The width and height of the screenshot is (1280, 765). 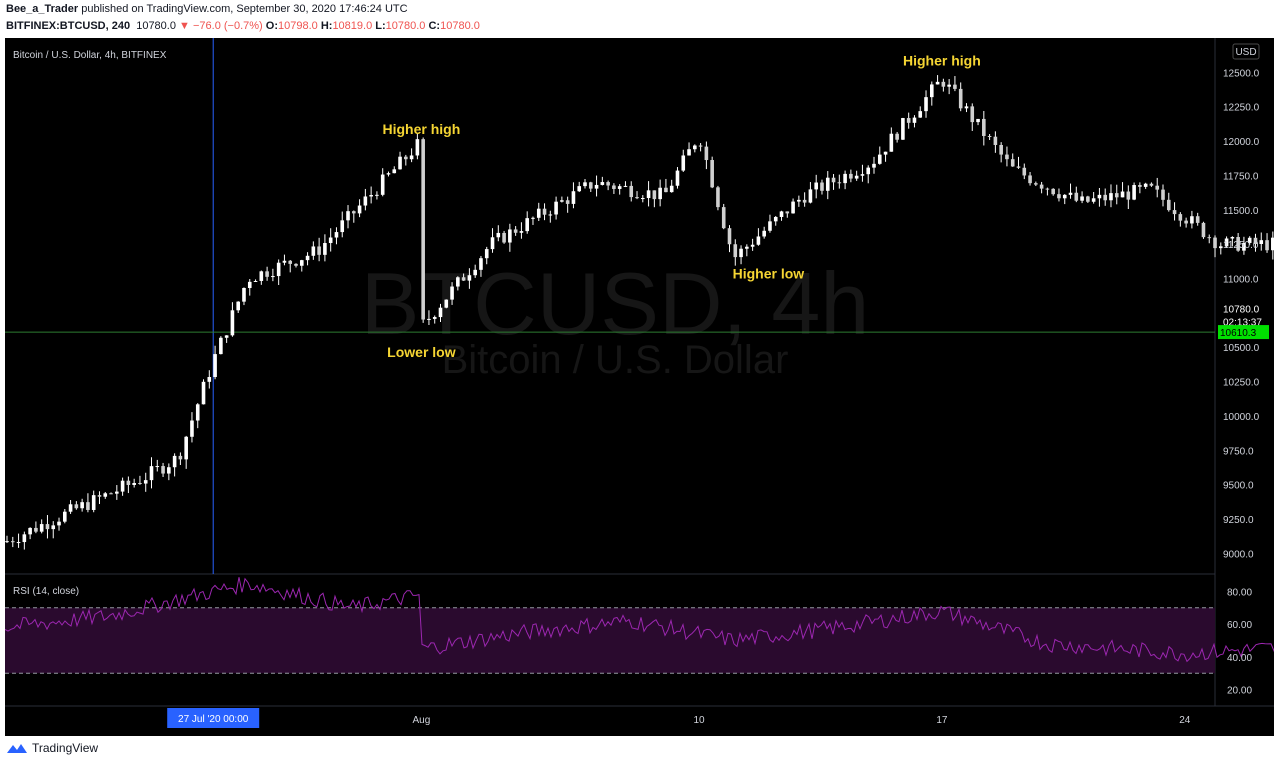 I want to click on currency-button: USD, so click(x=1246, y=51).